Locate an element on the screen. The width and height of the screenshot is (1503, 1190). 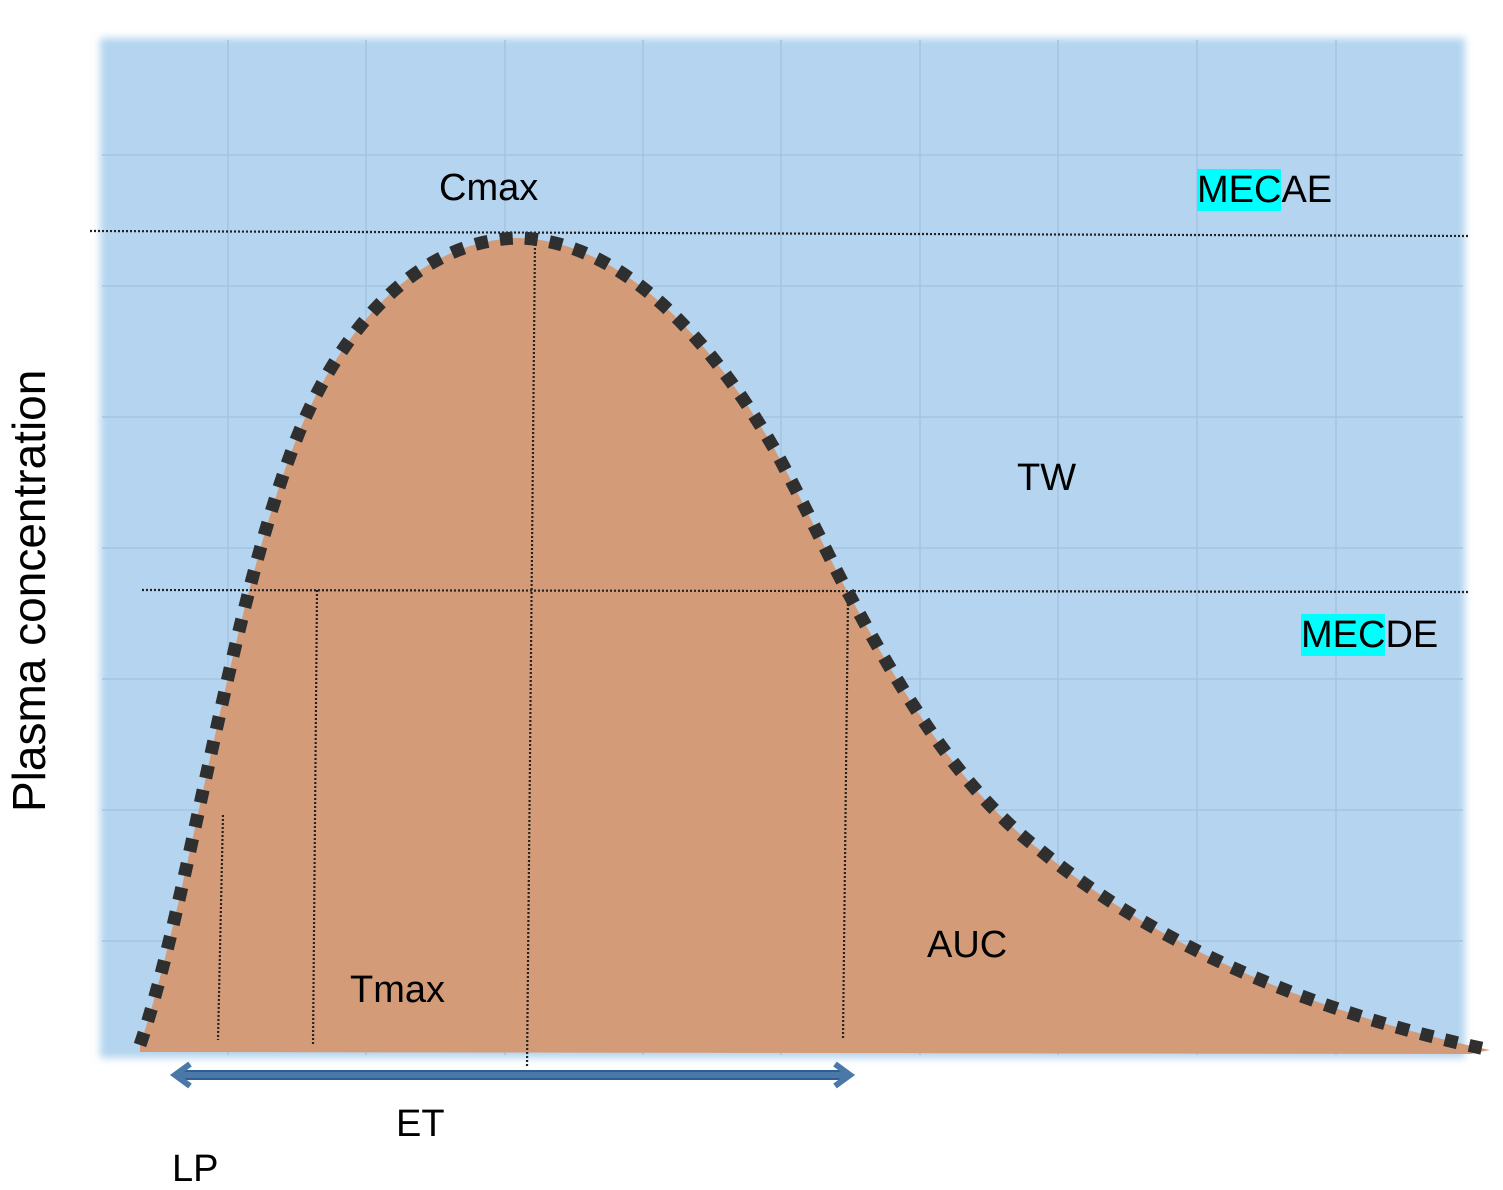
mec-de-highlight: MEC is located at coordinates (1343, 635).